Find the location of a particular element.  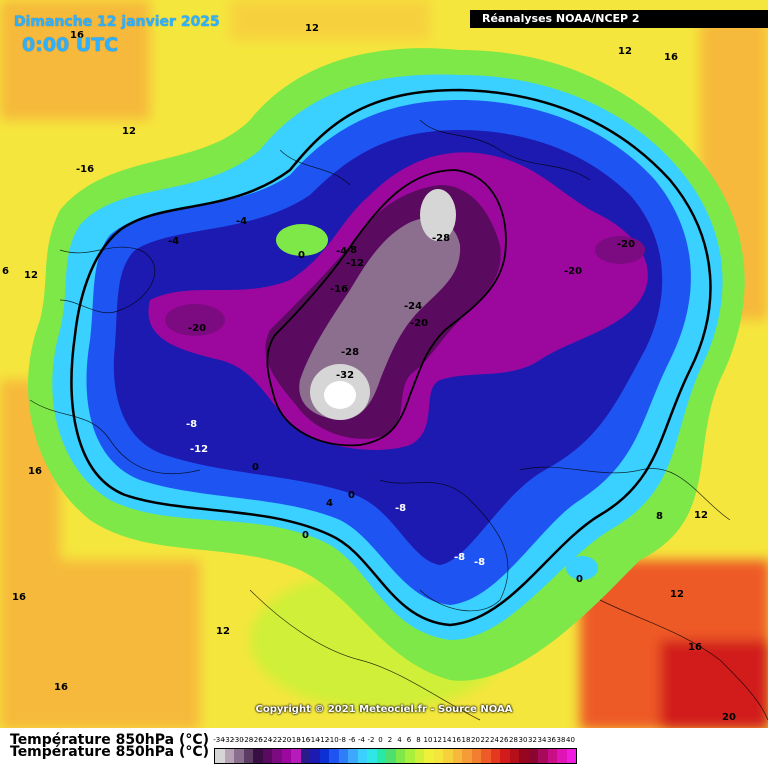

legend-tick-label: -22 is located at coordinates (276, 740).